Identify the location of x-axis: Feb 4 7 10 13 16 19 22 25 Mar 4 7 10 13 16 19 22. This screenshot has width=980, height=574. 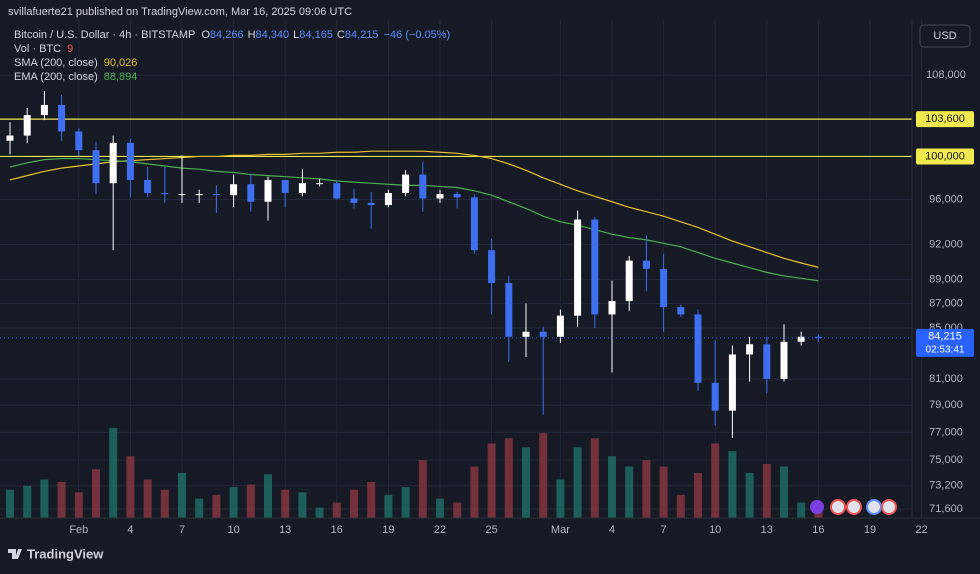
(498, 530).